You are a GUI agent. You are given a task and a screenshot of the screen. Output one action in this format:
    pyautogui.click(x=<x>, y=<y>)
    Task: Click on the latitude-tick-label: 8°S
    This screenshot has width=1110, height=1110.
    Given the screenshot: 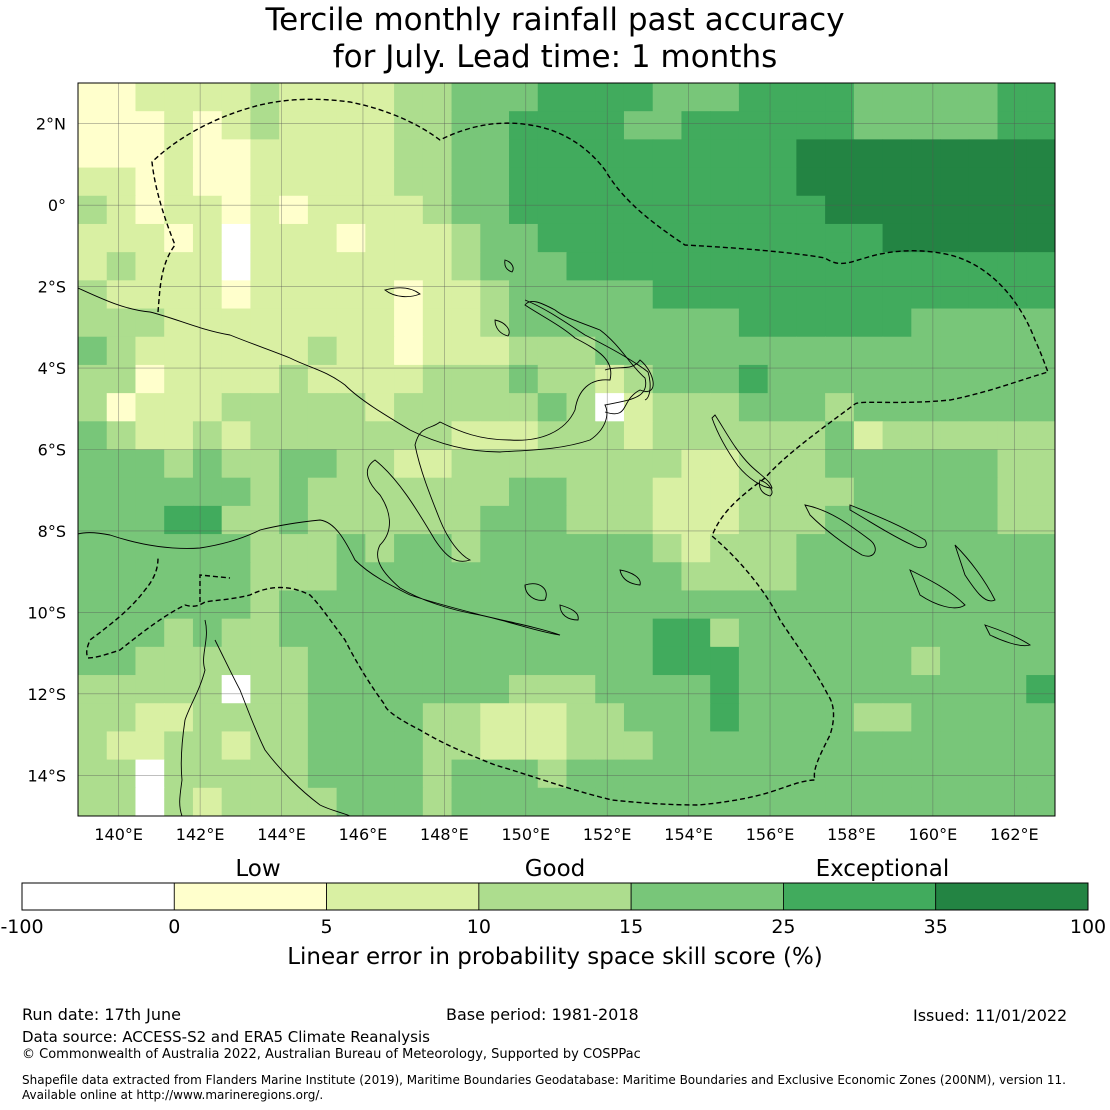 What is the action you would take?
    pyautogui.click(x=52, y=531)
    